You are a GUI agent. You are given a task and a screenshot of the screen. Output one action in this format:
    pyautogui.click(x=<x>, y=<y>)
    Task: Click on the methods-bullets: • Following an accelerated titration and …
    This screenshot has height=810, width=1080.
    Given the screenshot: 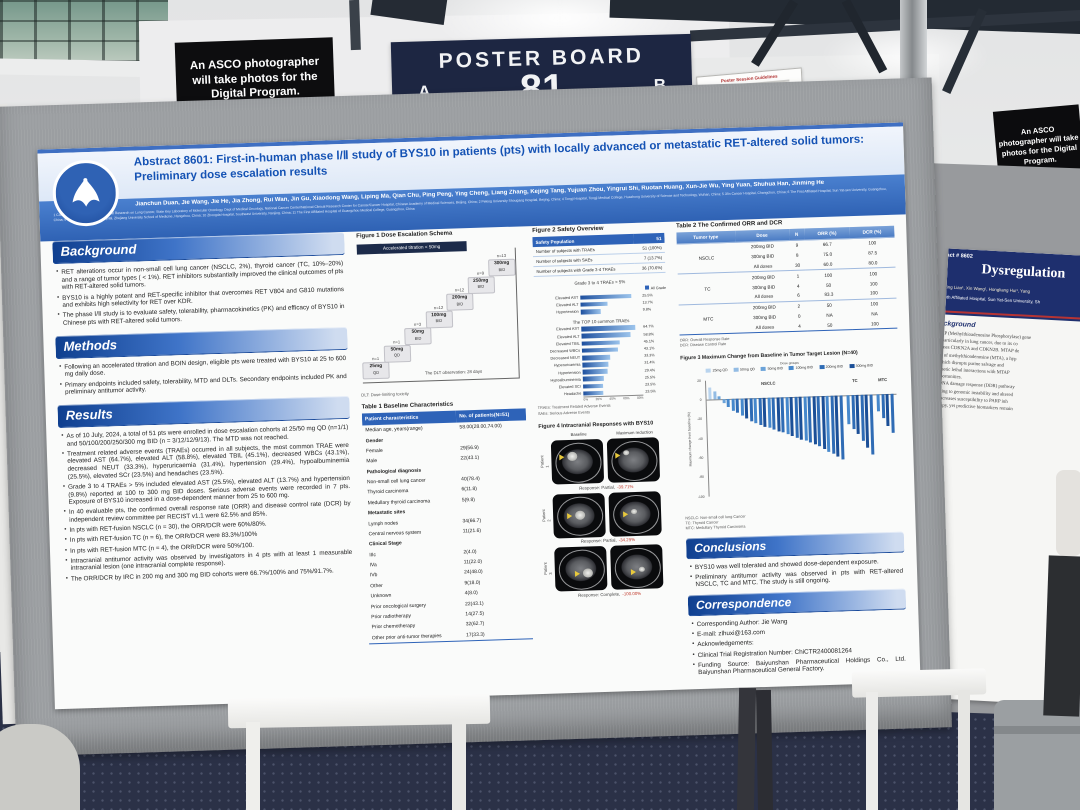 What is the action you would take?
    pyautogui.click(x=202, y=376)
    